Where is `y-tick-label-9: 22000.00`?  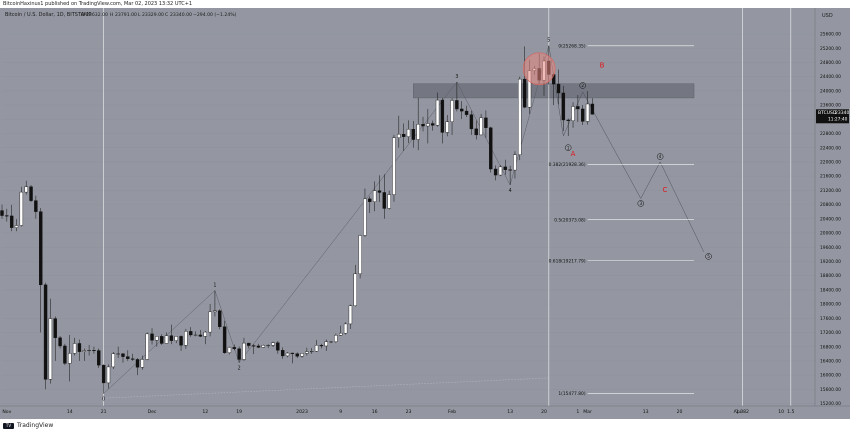 y-tick-label-9: 22000.00 is located at coordinates (830, 163).